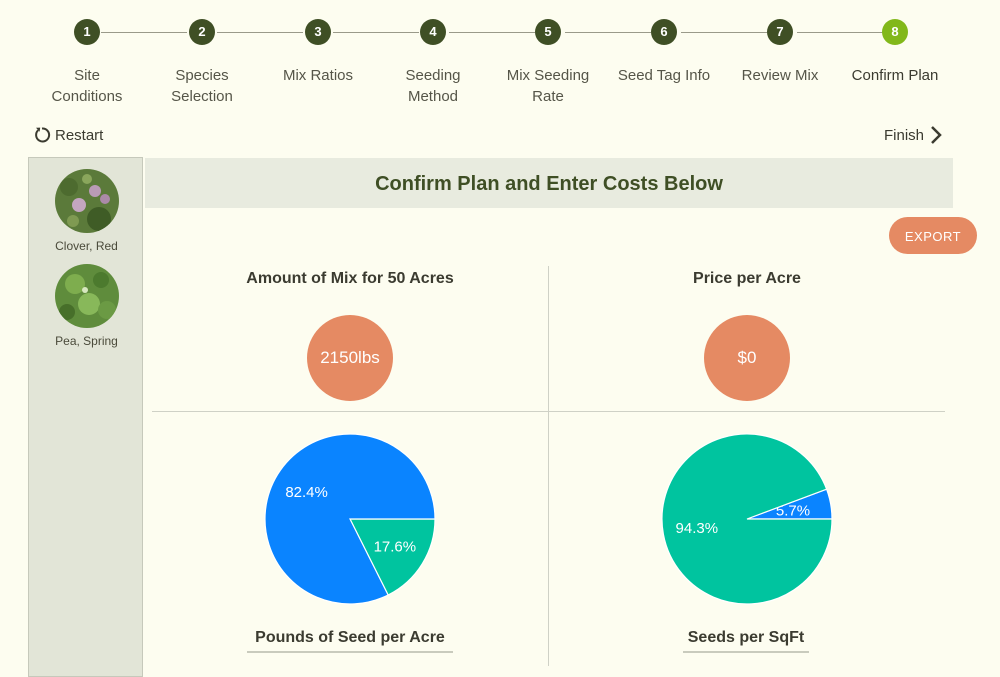  I want to click on species-sidebar: Clover, Red Pea, Spring, so click(85, 417).